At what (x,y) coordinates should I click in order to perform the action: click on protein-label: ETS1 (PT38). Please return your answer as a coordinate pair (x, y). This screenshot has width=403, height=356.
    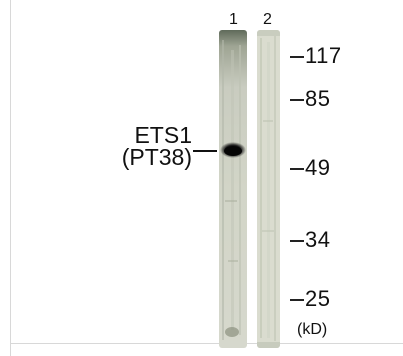
    Looking at the image, I should click on (142, 146).